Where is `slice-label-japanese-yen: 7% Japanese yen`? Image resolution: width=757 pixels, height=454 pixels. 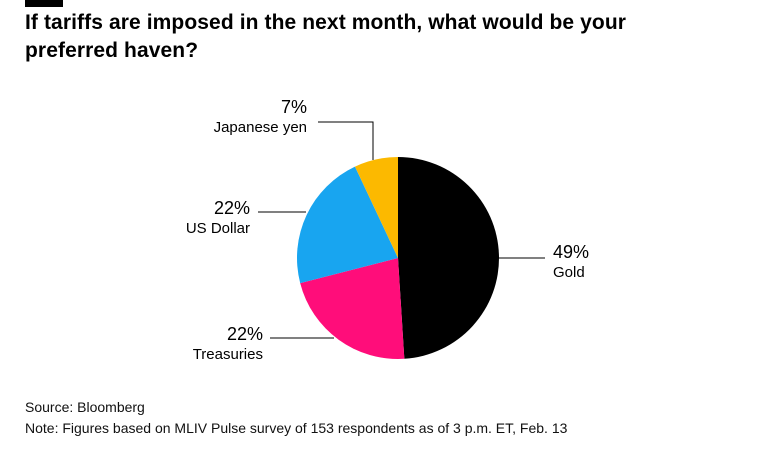
slice-label-japanese-yen: 7% Japanese yen is located at coordinates (260, 117).